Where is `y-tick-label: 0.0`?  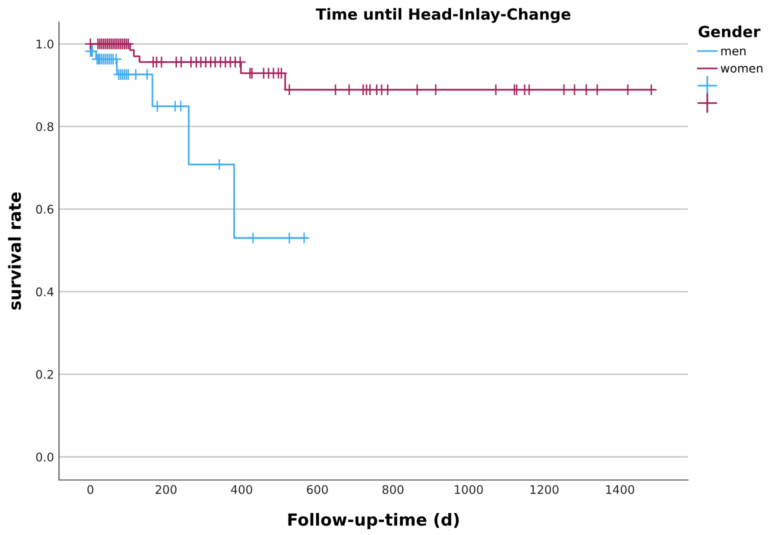
y-tick-label: 0.0 is located at coordinates (45, 457).